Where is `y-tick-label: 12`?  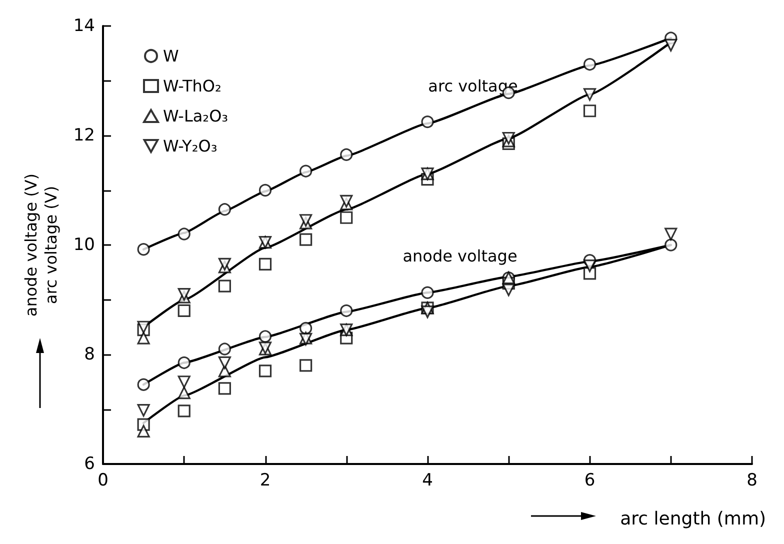 y-tick-label: 12 is located at coordinates (84, 136).